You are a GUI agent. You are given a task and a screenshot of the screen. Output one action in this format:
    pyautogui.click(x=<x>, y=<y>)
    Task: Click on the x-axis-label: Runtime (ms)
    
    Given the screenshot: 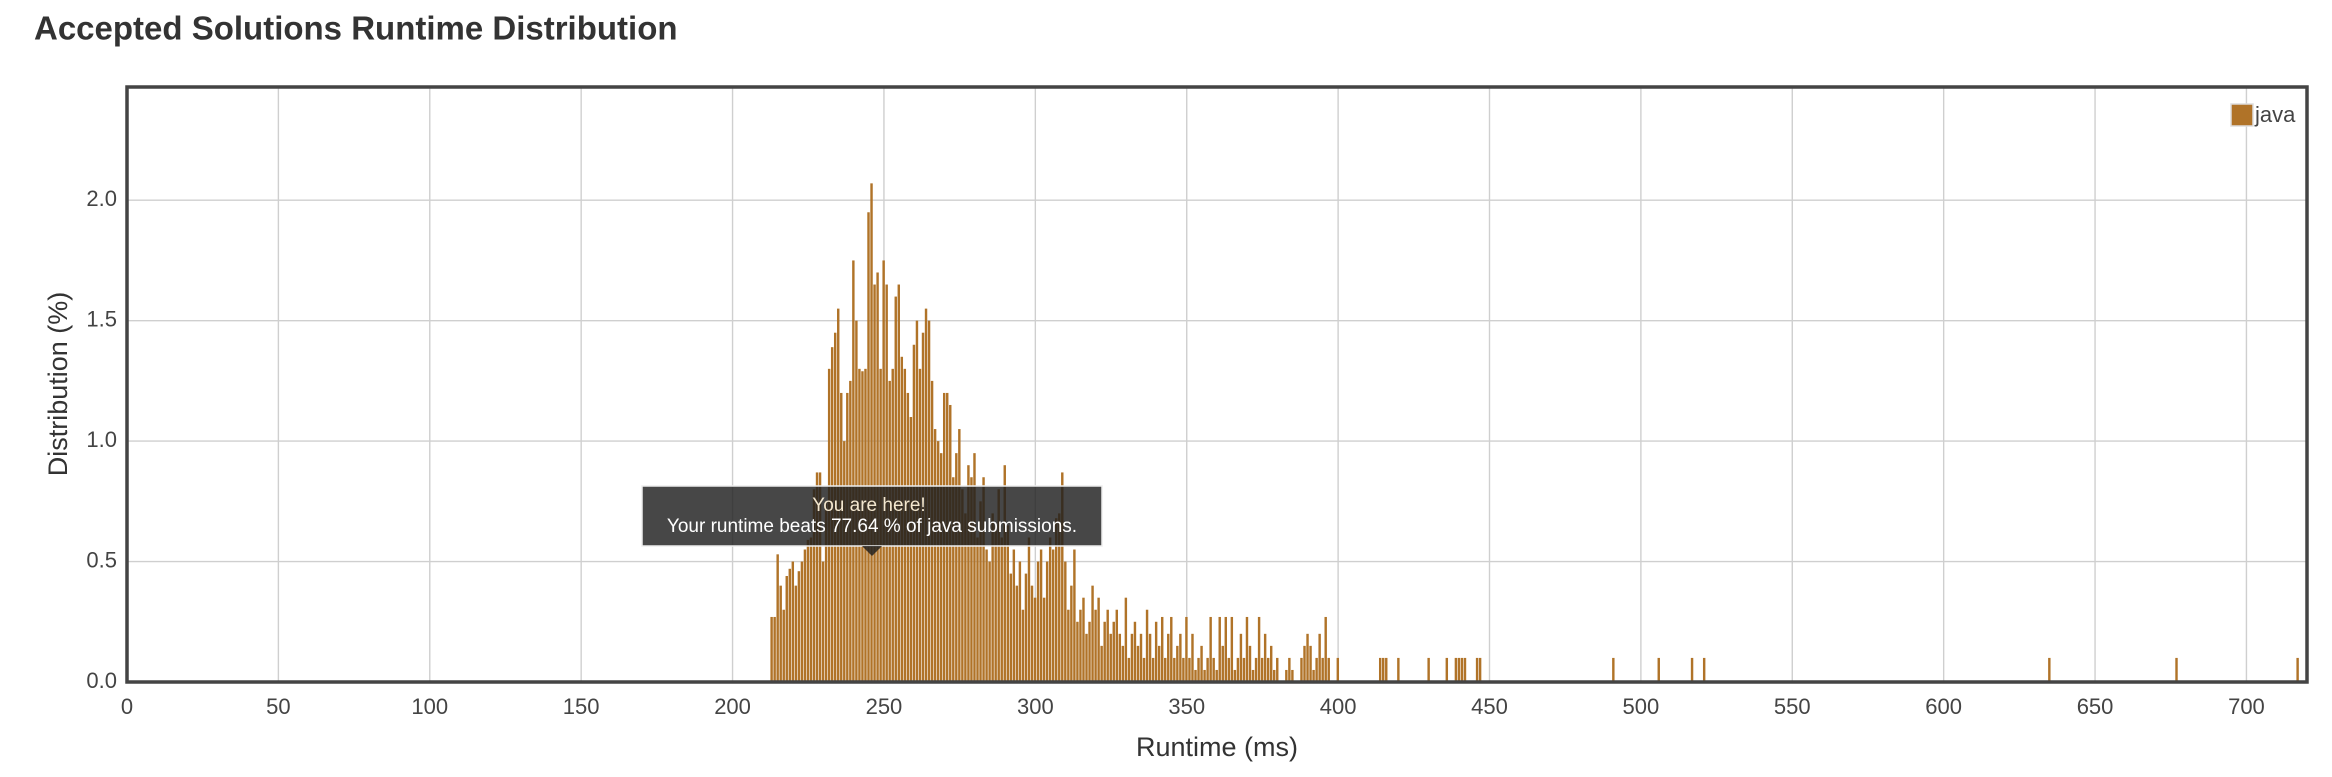 What is the action you would take?
    pyautogui.click(x=1217, y=747)
    